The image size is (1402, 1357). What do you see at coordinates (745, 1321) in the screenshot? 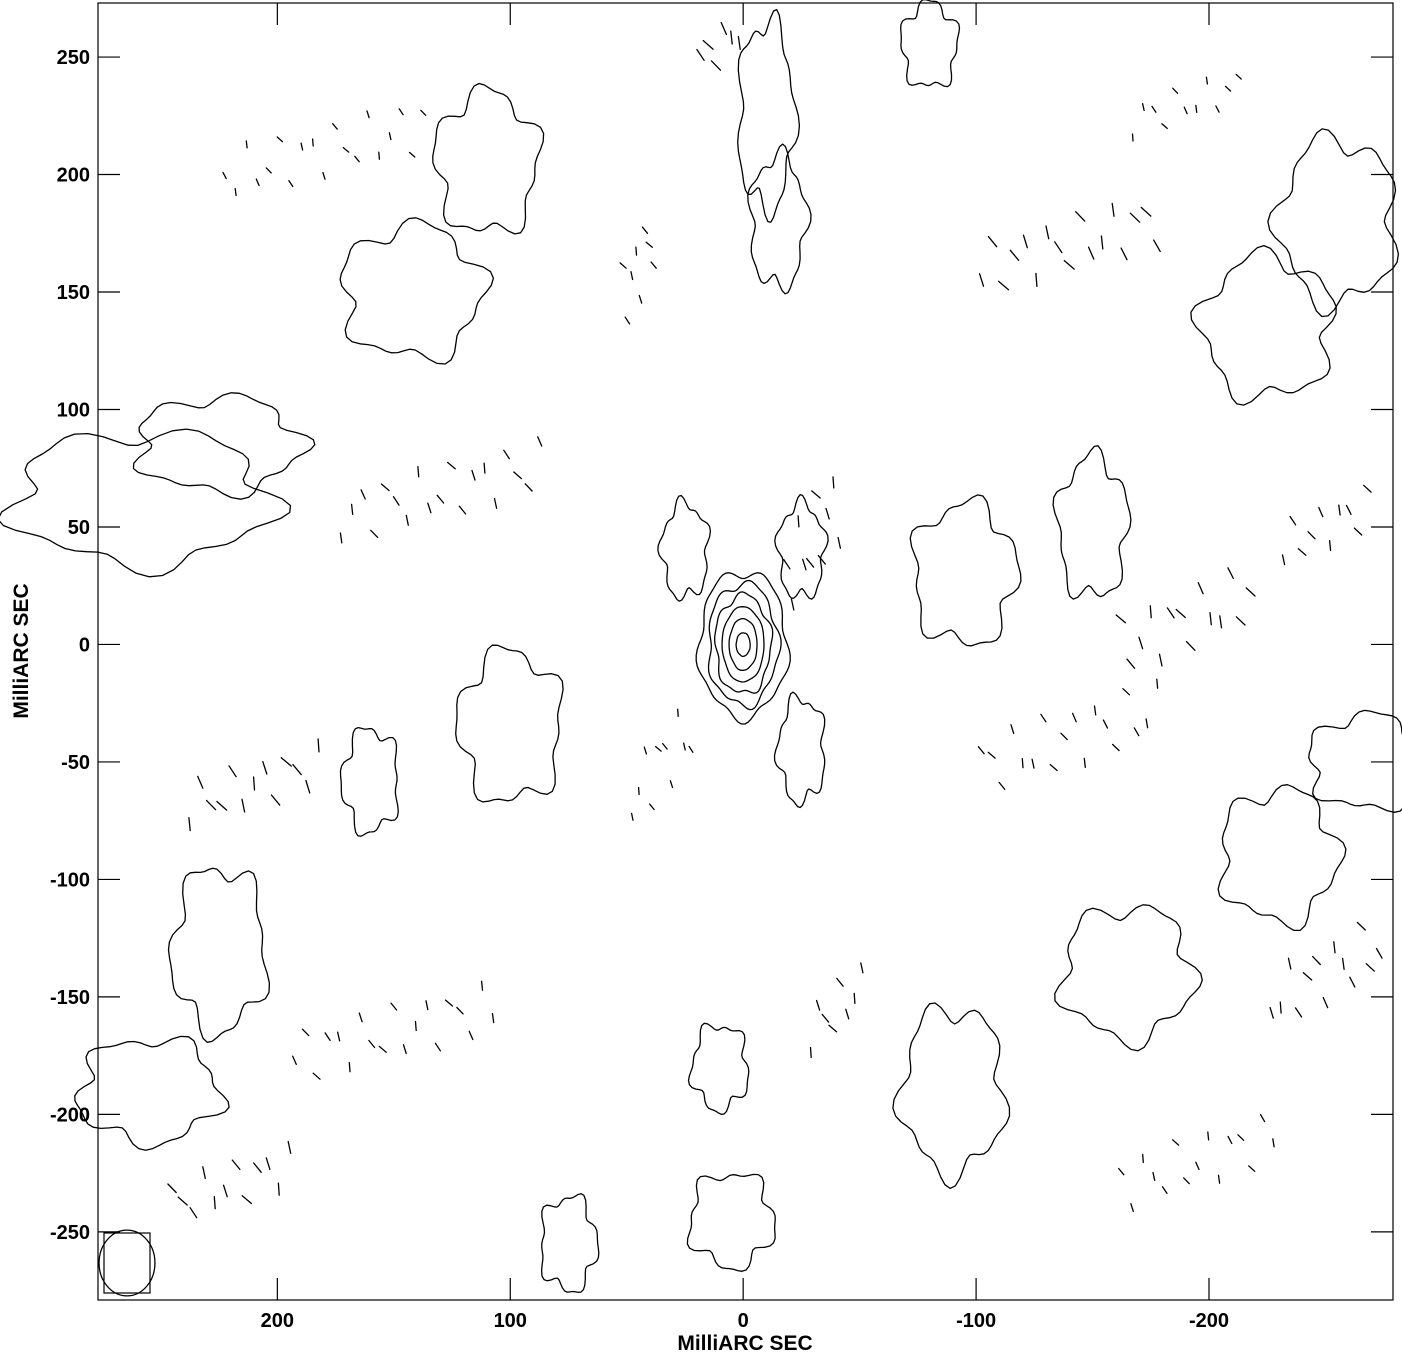
I see `x-tick-labels: 200 100 0 -100 -200` at bounding box center [745, 1321].